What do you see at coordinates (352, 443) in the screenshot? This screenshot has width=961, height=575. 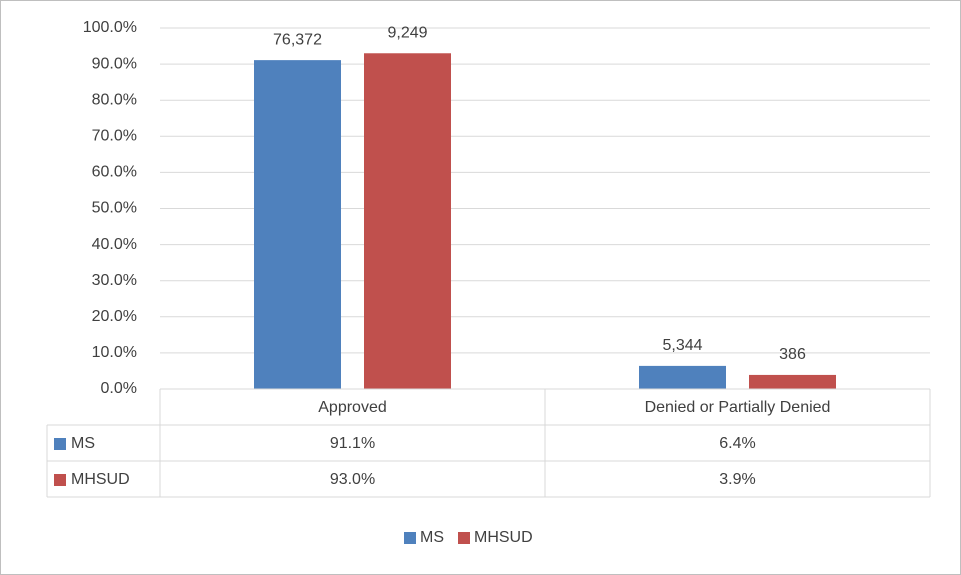 I see `table-cell: 91.1%` at bounding box center [352, 443].